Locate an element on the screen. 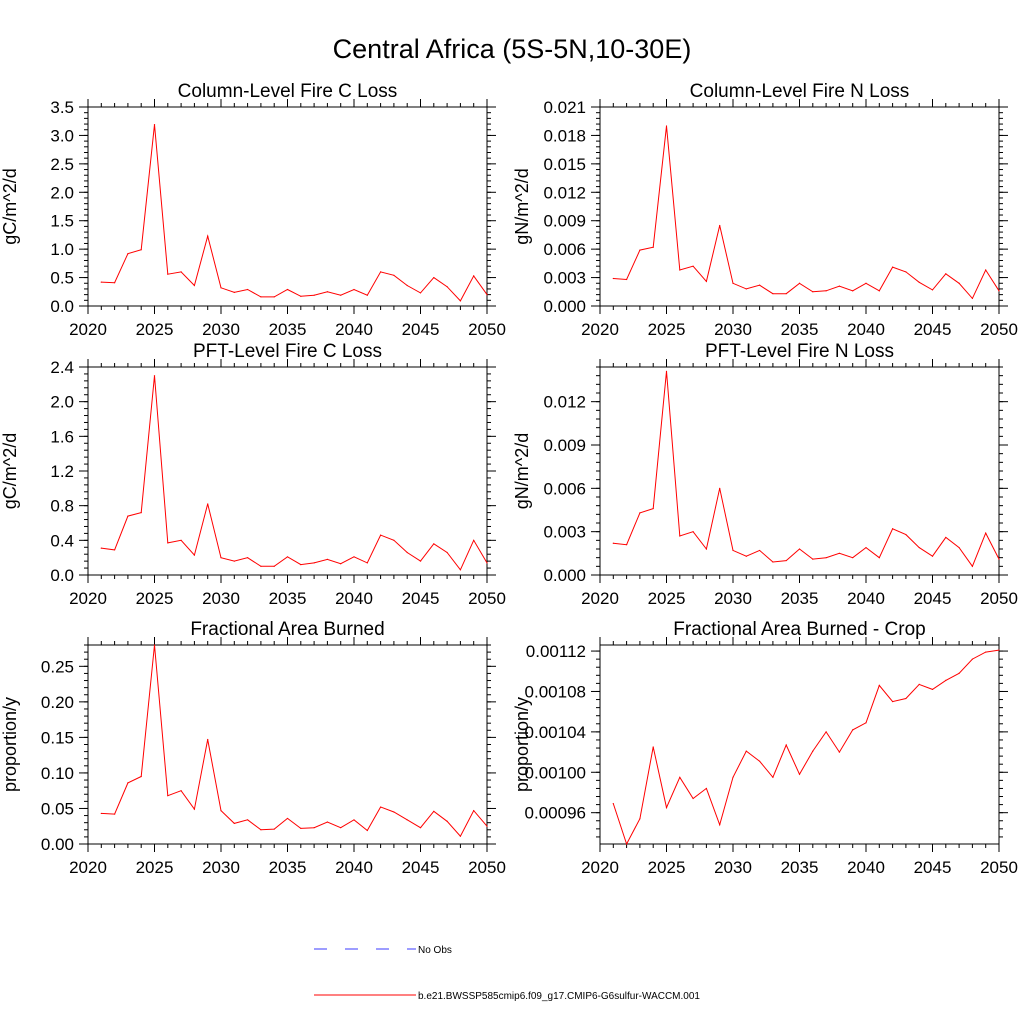 The image size is (1024, 1024). y-tick-label: 3.0 is located at coordinates (62, 135).